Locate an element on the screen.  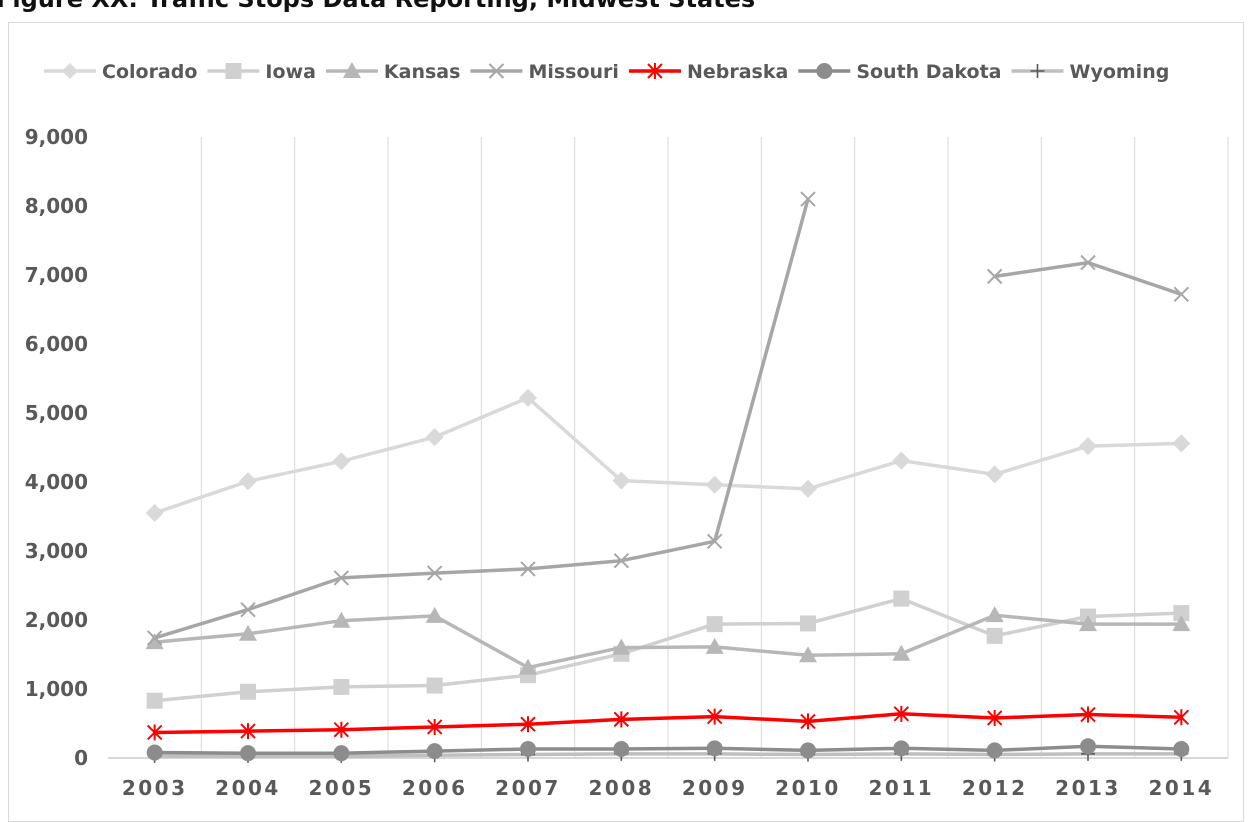
series-south-dakota is located at coordinates (668, 750).